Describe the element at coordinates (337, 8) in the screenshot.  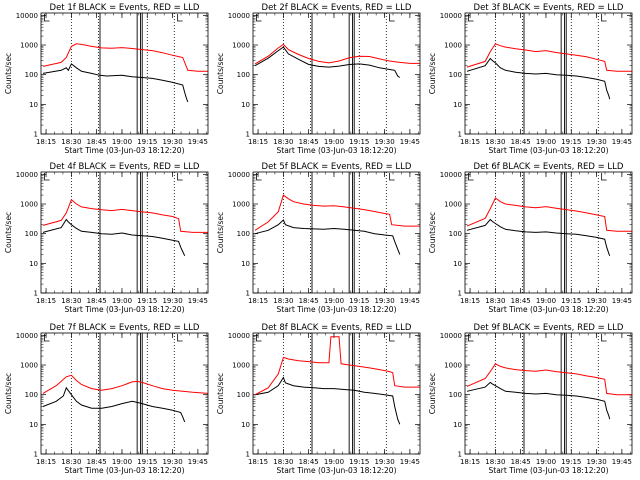
I see `panel-title: Det 2f BLACK = Events, RED = LLD` at that location.